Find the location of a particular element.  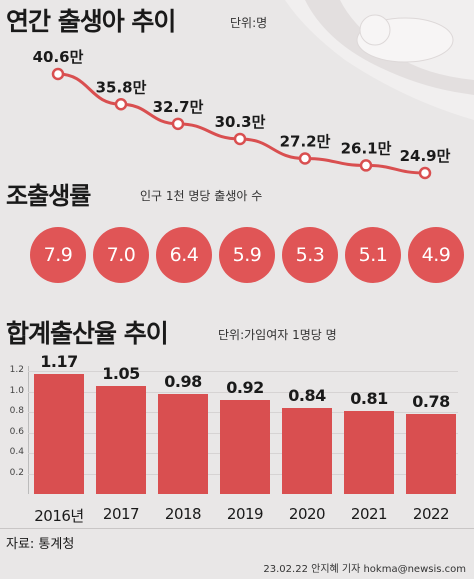

tfr-ytick-label: 0.4 is located at coordinates (16, 452).